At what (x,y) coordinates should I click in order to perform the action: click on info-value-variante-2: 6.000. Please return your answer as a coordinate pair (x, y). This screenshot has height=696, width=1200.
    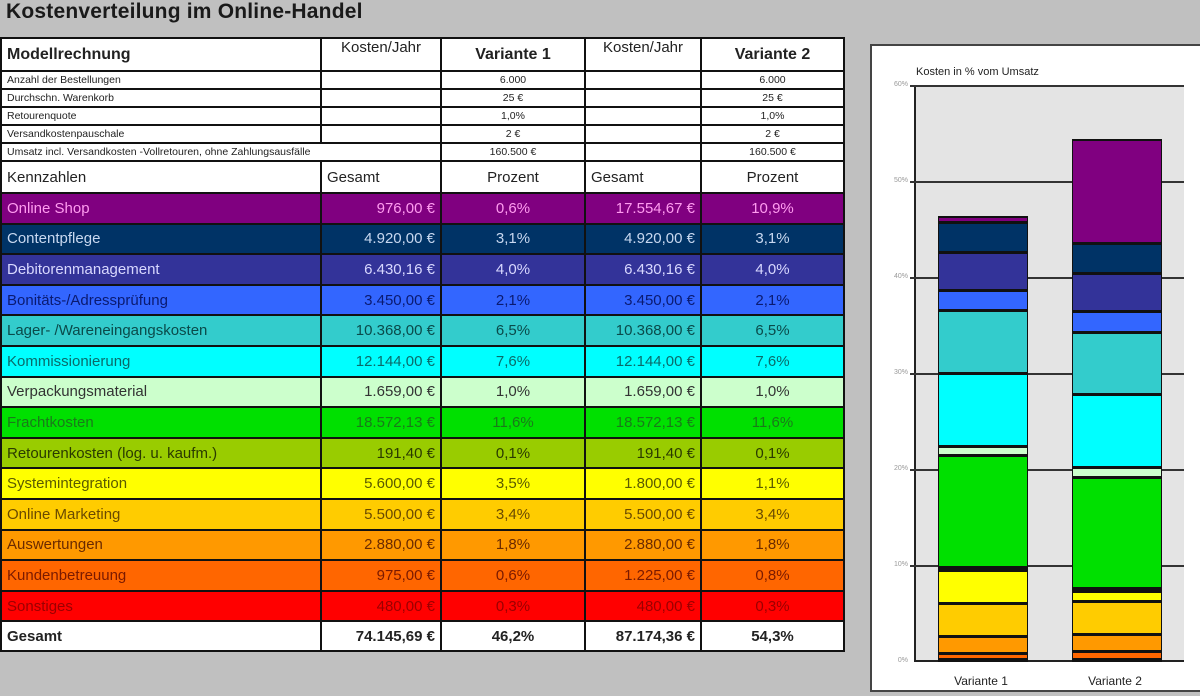
    Looking at the image, I should click on (772, 80).